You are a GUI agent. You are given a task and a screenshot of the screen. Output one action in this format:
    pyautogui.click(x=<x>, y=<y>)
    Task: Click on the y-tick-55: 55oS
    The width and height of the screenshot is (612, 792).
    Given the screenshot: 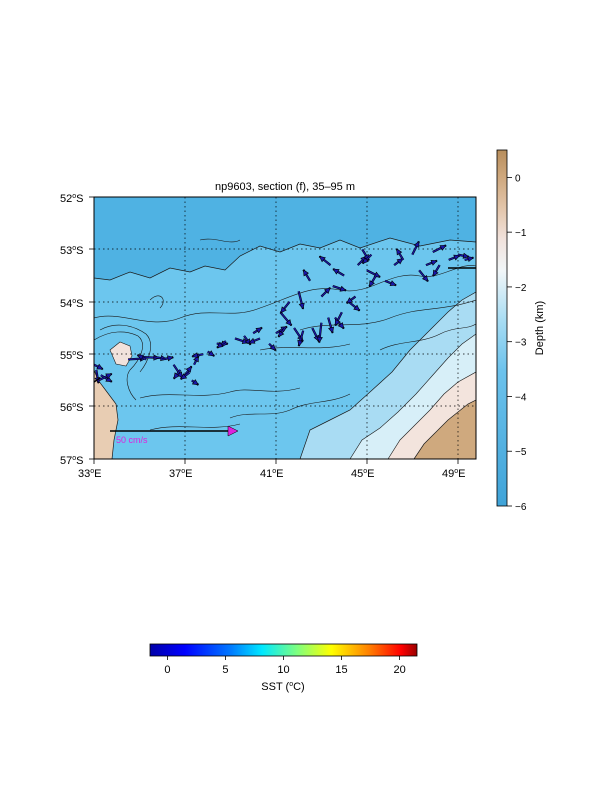 What is the action you would take?
    pyautogui.click(x=72, y=356)
    